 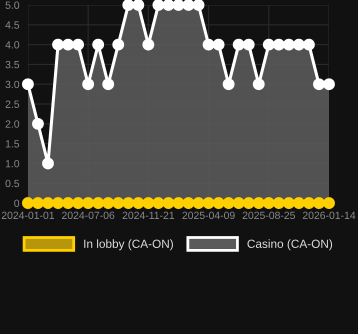 What do you see at coordinates (13, 84) in the screenshot?
I see `y-tick-label: 3.0` at bounding box center [13, 84].